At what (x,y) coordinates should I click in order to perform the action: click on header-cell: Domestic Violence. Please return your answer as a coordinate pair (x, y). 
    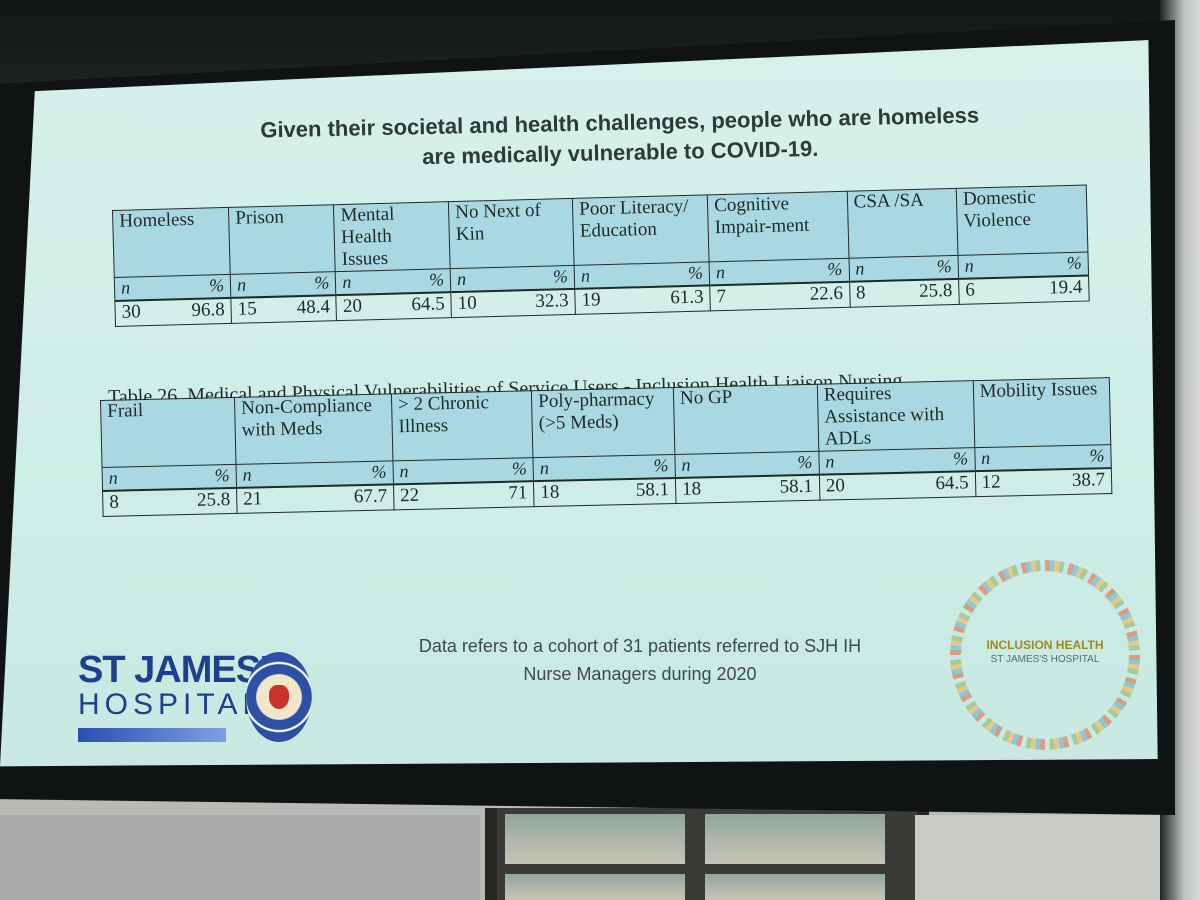
    Looking at the image, I should click on (1022, 220).